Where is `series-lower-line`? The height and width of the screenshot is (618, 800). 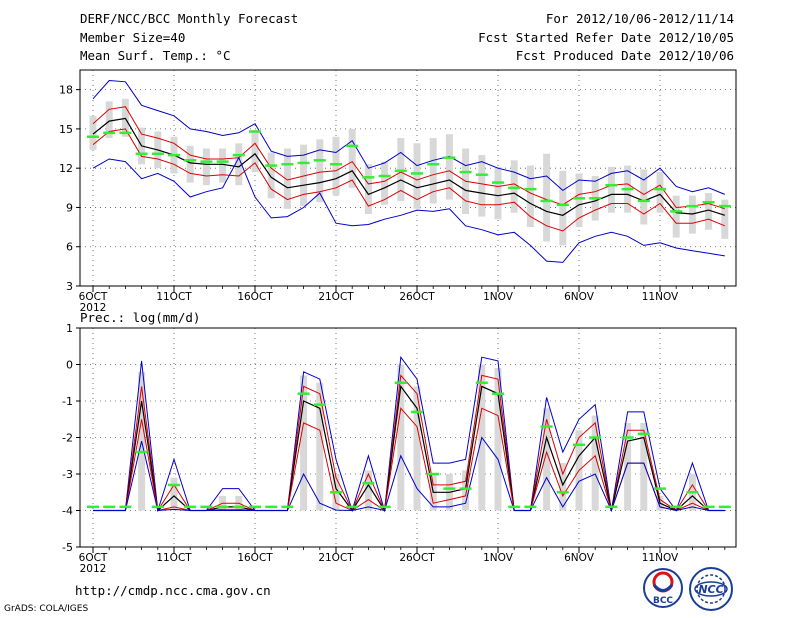
series-lower-line is located at coordinates (408, 180).